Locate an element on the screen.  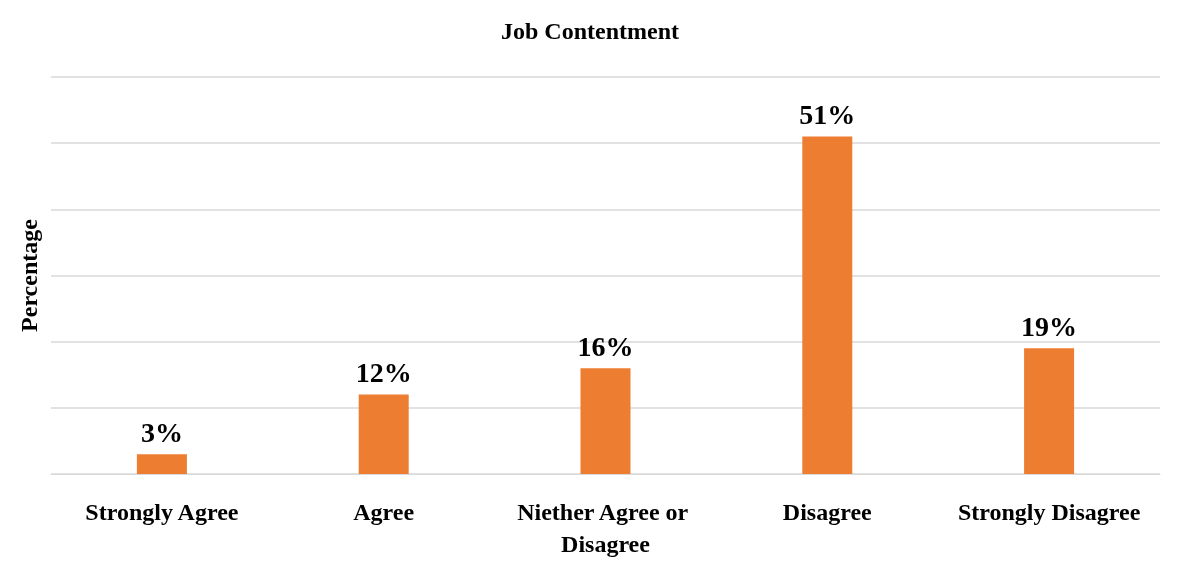
x-tick-label: Strongly Disagree is located at coordinates (1049, 512).